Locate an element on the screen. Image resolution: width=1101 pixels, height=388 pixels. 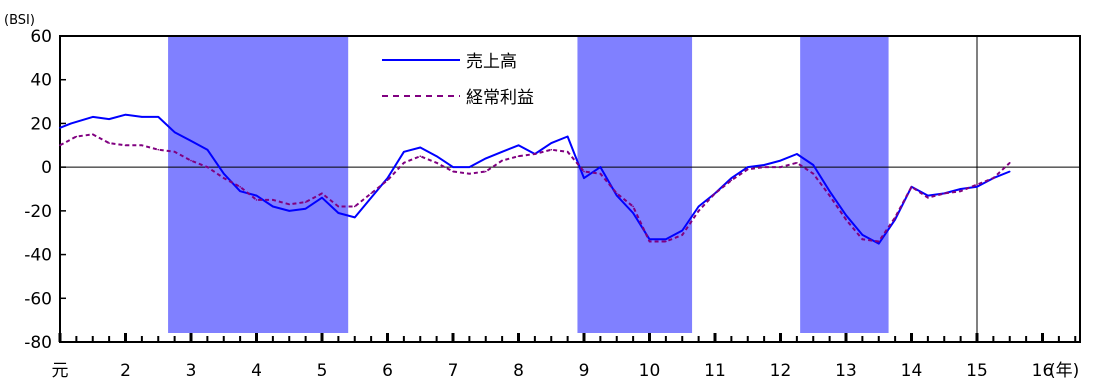
x-tick-label: 8 is located at coordinates (518, 371).